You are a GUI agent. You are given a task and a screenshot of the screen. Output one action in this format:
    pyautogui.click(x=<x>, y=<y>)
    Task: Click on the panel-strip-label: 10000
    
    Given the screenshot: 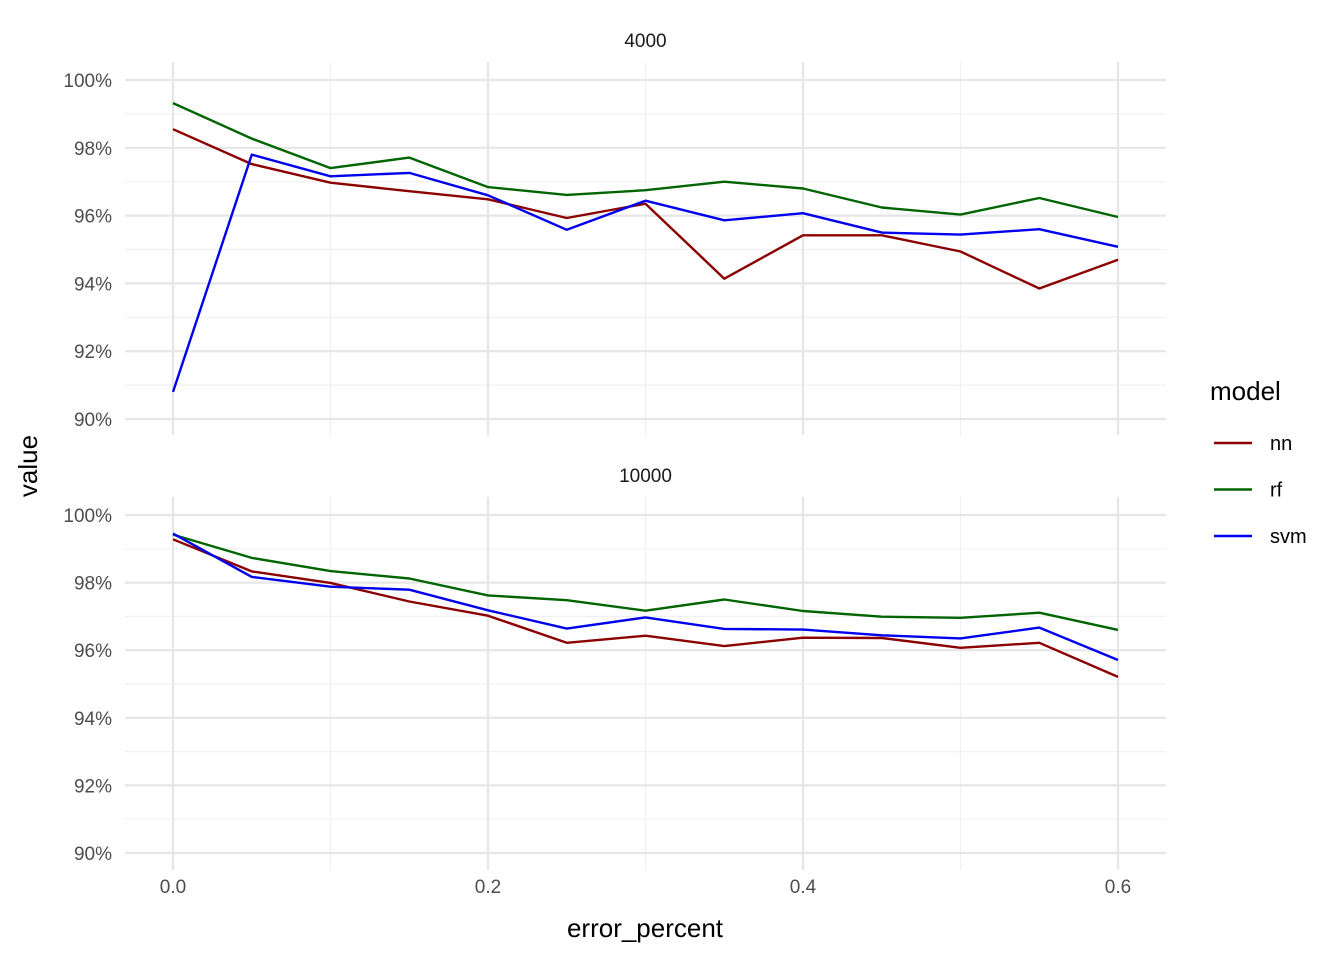 What is the action you would take?
    pyautogui.click(x=645, y=476)
    